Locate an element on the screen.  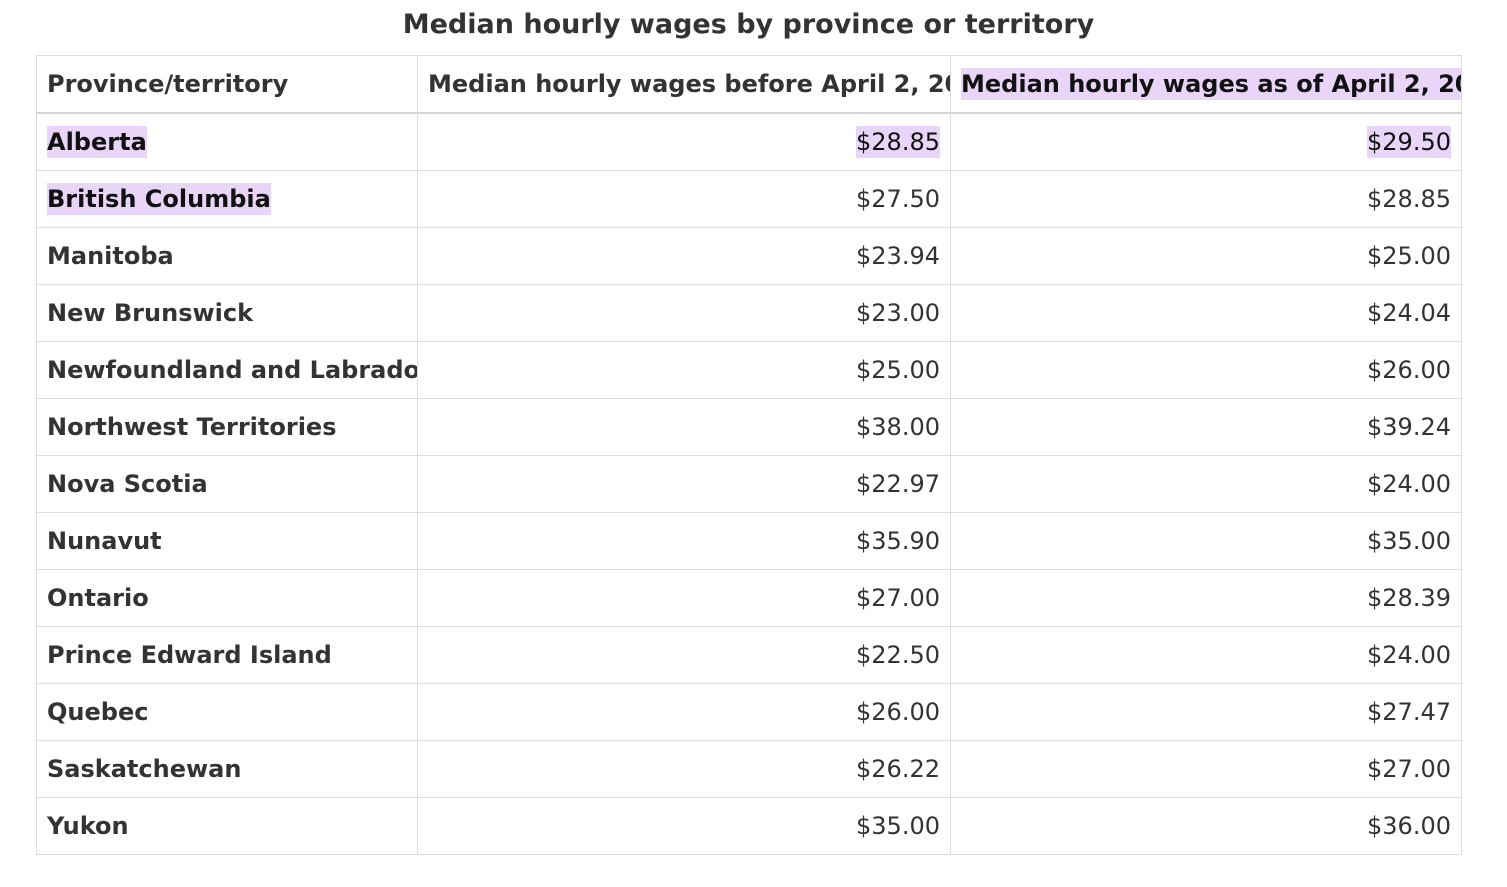
column-header-before-label: Median hourly wages before April 2, 2024 is located at coordinates (689, 84).